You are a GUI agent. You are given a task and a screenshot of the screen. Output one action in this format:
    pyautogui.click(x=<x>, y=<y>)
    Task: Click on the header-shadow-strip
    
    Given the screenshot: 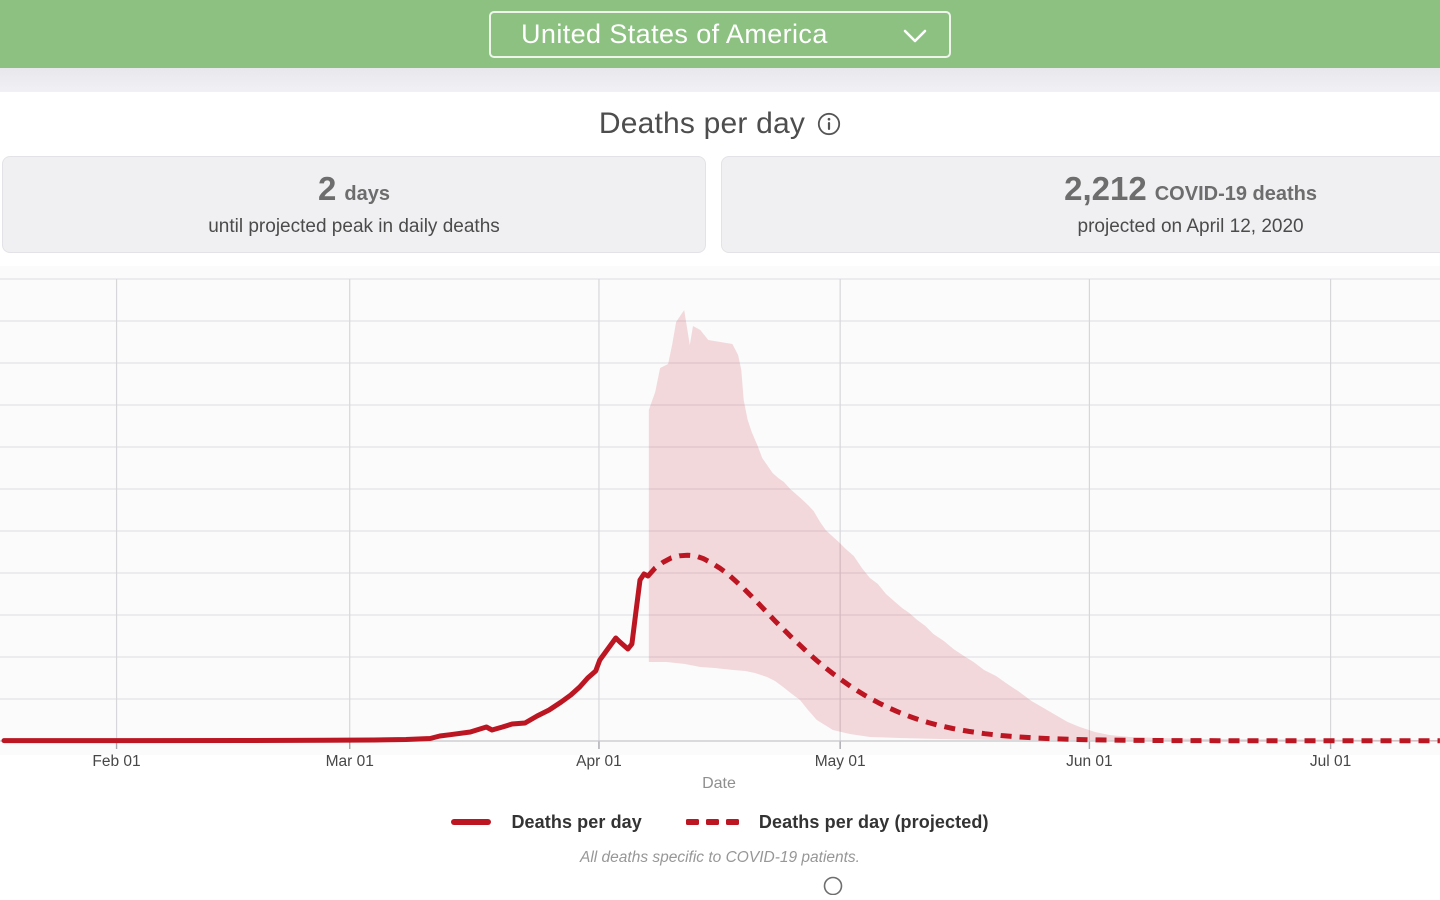 What is the action you would take?
    pyautogui.click(x=720, y=80)
    